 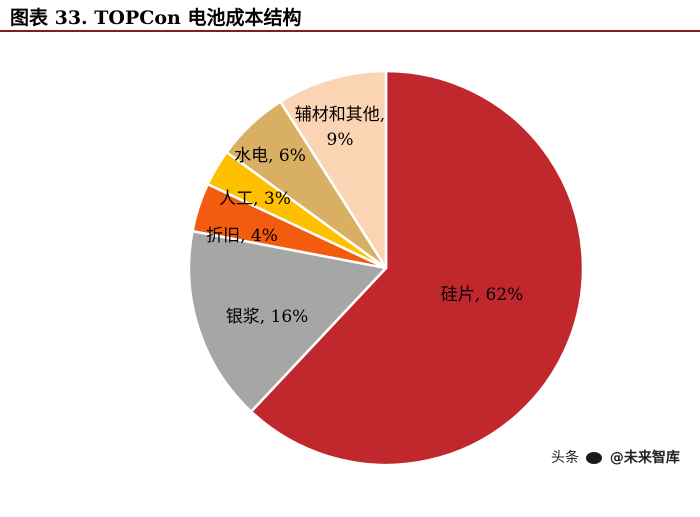 What do you see at coordinates (242, 236) in the screenshot?
I see `slice-label-2: 折旧, 4%` at bounding box center [242, 236].